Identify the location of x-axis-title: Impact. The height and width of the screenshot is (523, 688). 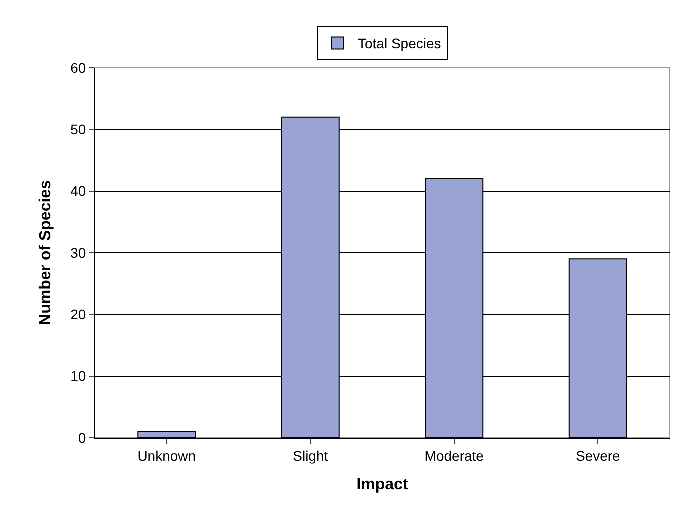
(382, 485).